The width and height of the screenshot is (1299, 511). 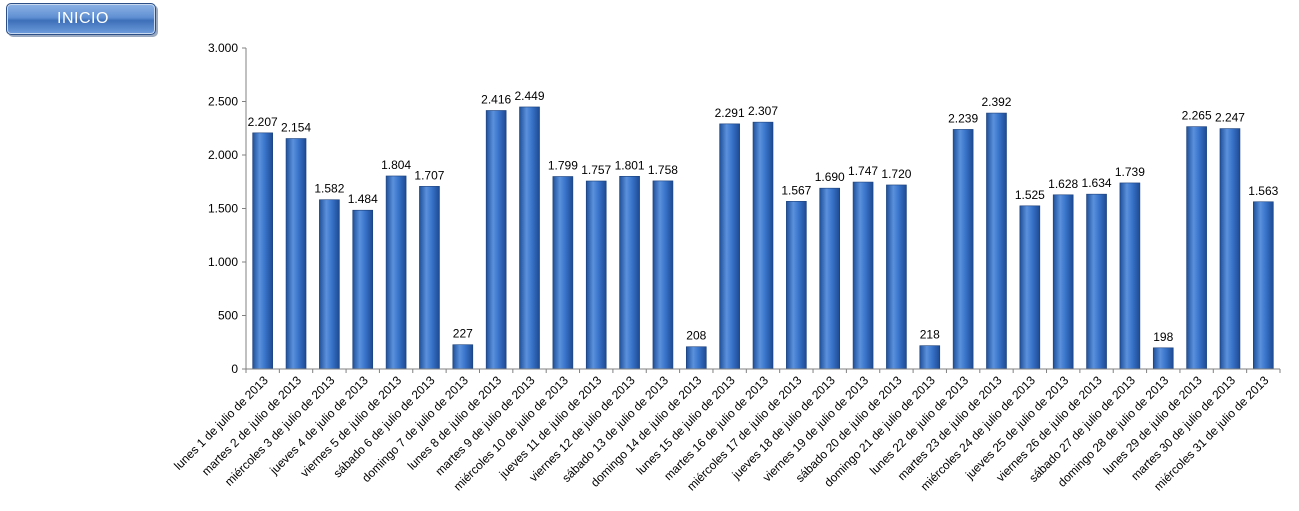 What do you see at coordinates (1230, 118) in the screenshot?
I see `data-label: 2.247` at bounding box center [1230, 118].